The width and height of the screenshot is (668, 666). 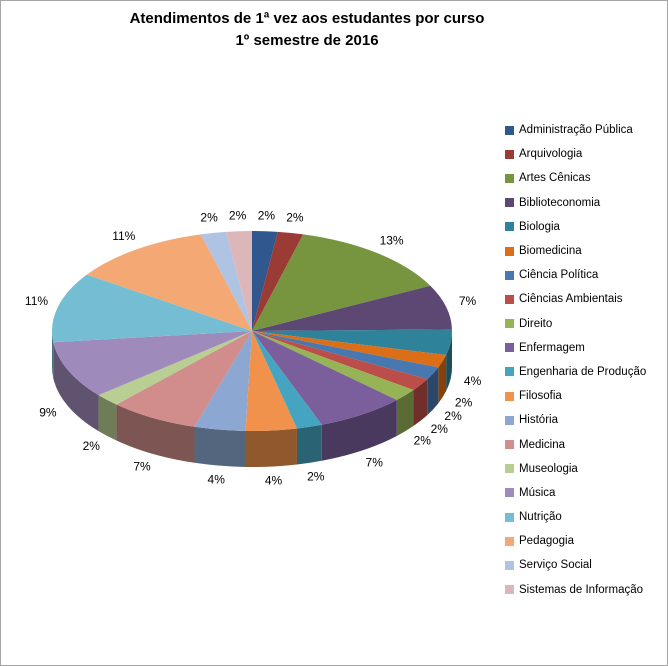 What do you see at coordinates (440, 429) in the screenshot?
I see `pie-label-ciencias-ambientais: 2%` at bounding box center [440, 429].